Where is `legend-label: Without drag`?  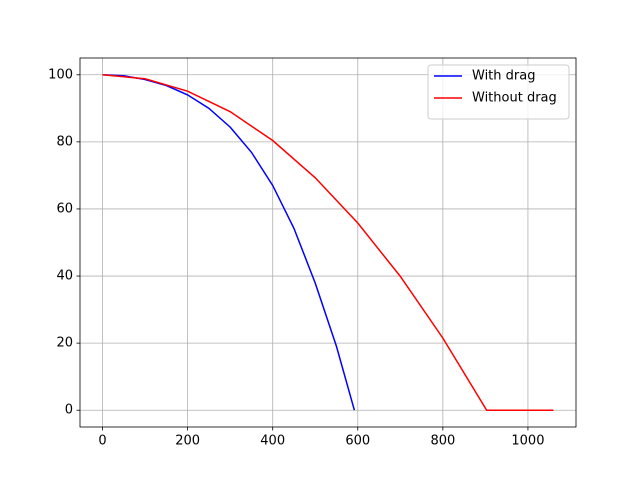
legend-label: Without drag is located at coordinates (514, 98).